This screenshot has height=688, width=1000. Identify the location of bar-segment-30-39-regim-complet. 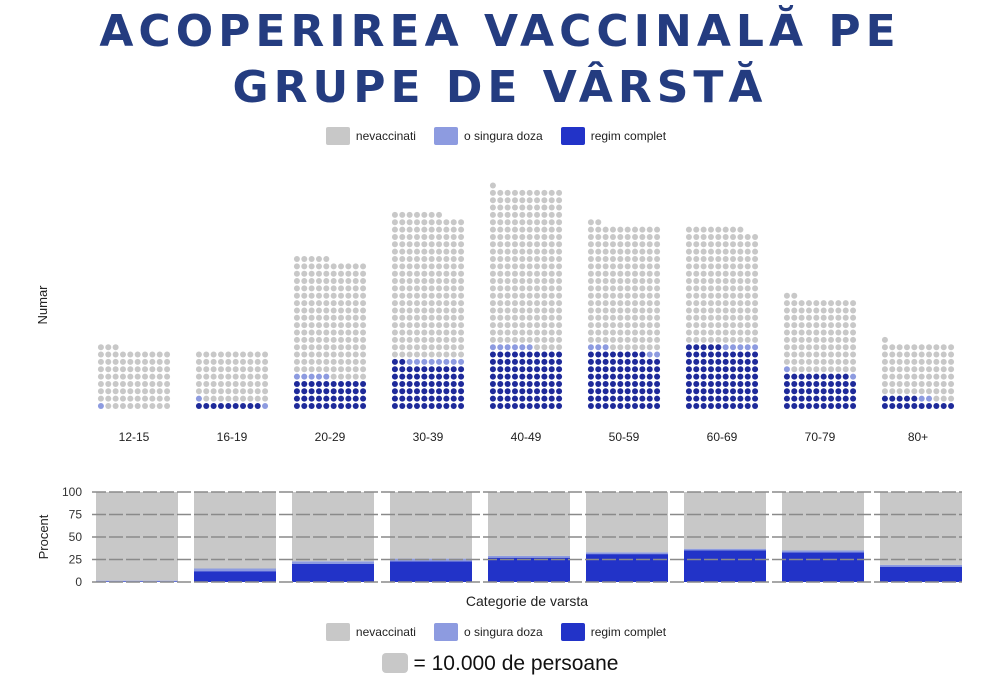
(431, 571).